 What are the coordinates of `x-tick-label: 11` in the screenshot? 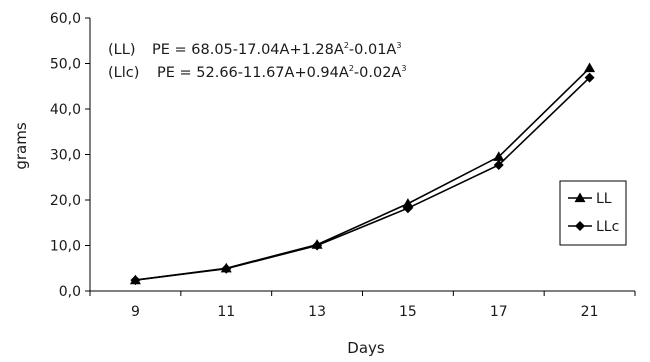 It's located at (226, 312).